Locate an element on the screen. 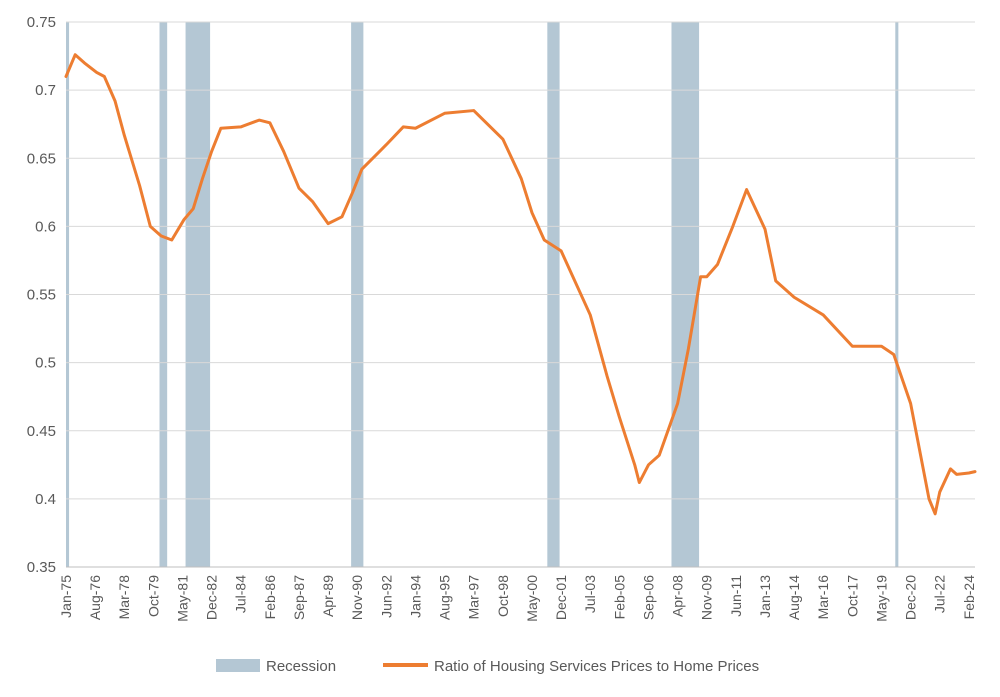  x-tick-label: Aug-95 is located at coordinates (445, 597).